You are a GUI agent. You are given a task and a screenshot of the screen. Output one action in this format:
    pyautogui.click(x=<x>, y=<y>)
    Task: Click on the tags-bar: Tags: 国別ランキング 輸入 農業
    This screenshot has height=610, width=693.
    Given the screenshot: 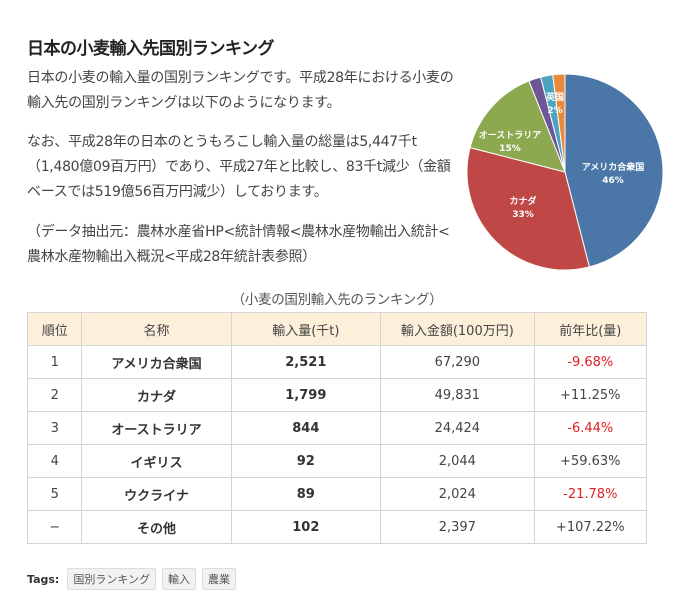 What is the action you would take?
    pyautogui.click(x=132, y=579)
    